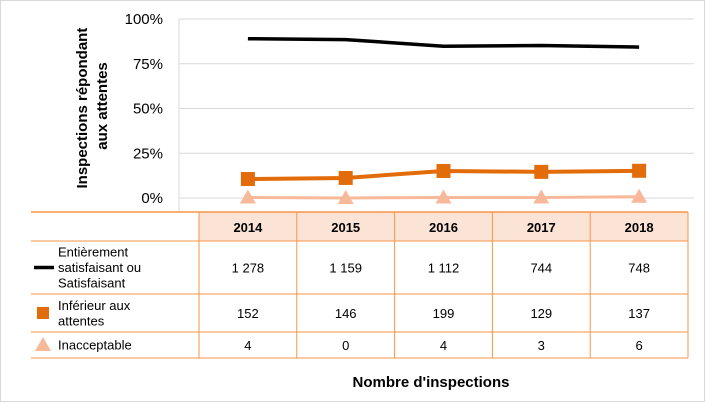  What do you see at coordinates (345, 268) in the screenshot?
I see `table-cell-value: 1 159` at bounding box center [345, 268].